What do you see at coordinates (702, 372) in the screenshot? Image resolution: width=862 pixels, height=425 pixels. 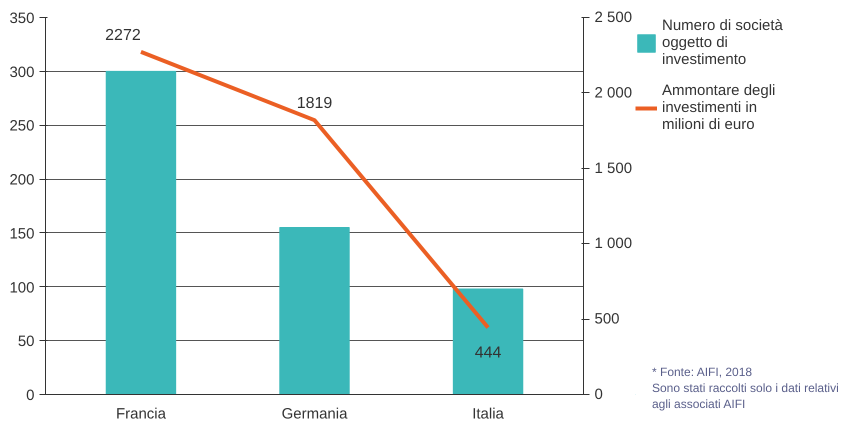 I see `text: * Fonte: AIFI, 2018` at bounding box center [702, 372].